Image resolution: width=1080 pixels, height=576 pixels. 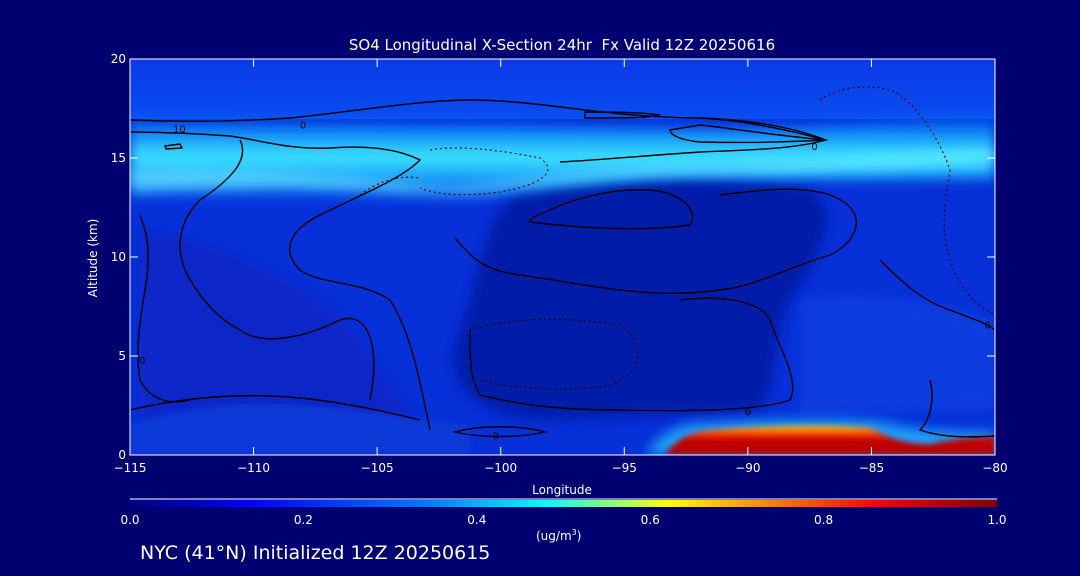 What do you see at coordinates (562, 172) in the screenshot?
I see `field-upper-band-core` at bounding box center [562, 172].